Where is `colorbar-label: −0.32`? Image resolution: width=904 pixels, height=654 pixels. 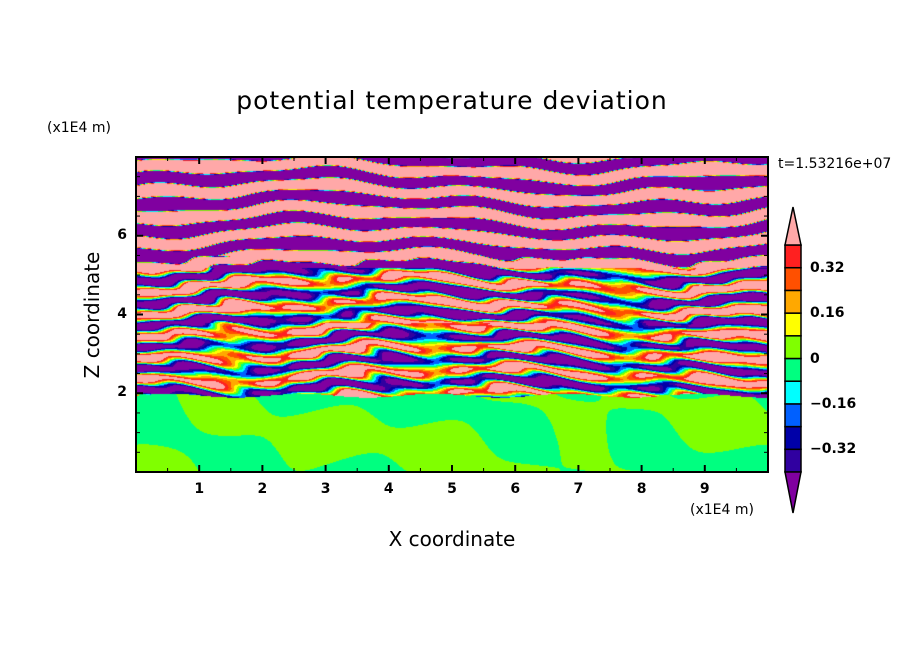 colorbar-label: −0.32 is located at coordinates (833, 449).